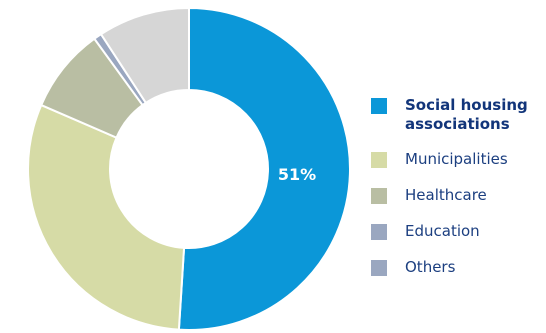 The height and width of the screenshot is (333, 546). What do you see at coordinates (379, 196) in the screenshot?
I see `legend-swatch-healthcare` at bounding box center [379, 196].